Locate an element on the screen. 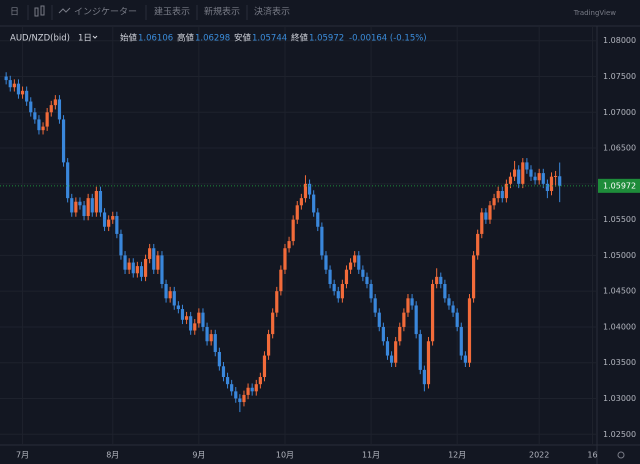  symbol: AUD/NZD(bid) is located at coordinates (40, 39).